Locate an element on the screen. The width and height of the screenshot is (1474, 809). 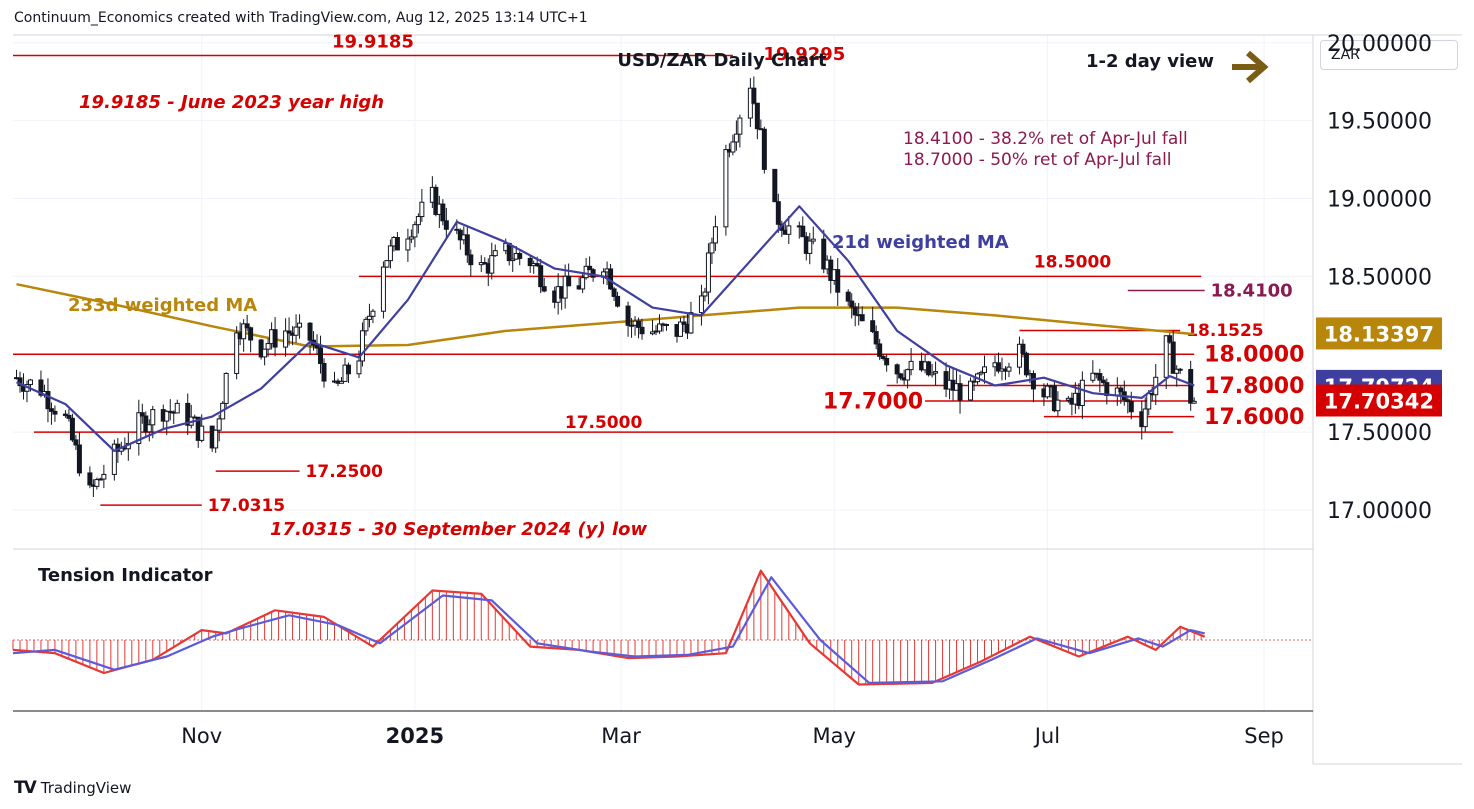
level-label: 19.9185 is located at coordinates (373, 41).